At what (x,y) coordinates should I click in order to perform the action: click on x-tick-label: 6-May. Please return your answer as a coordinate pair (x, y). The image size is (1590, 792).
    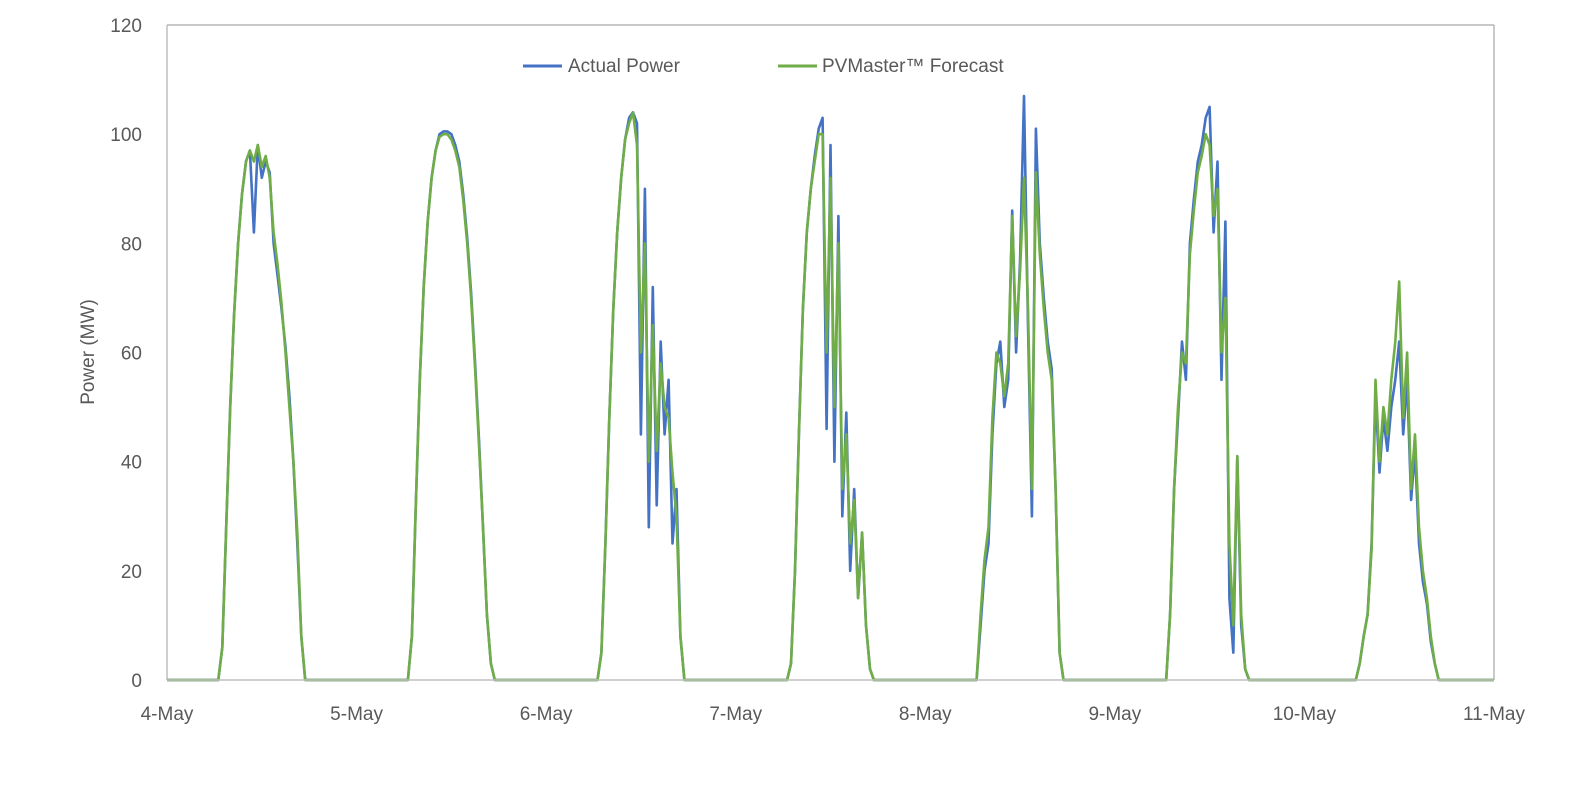
    Looking at the image, I should click on (546, 714).